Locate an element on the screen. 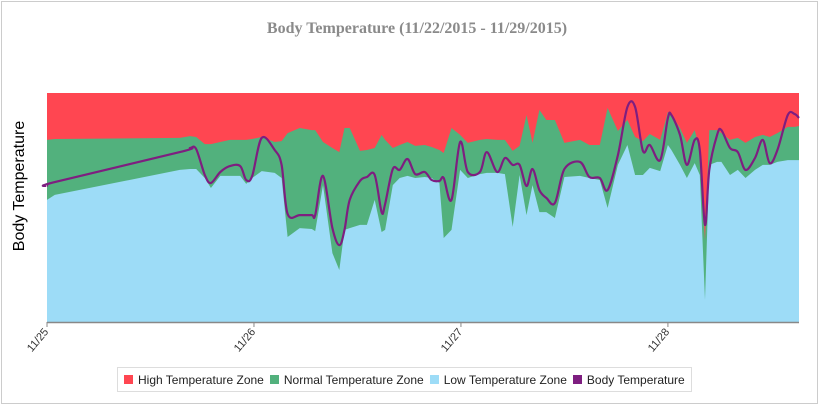 The height and width of the screenshot is (407, 821). legend-label: Body Temperature is located at coordinates (635, 379).